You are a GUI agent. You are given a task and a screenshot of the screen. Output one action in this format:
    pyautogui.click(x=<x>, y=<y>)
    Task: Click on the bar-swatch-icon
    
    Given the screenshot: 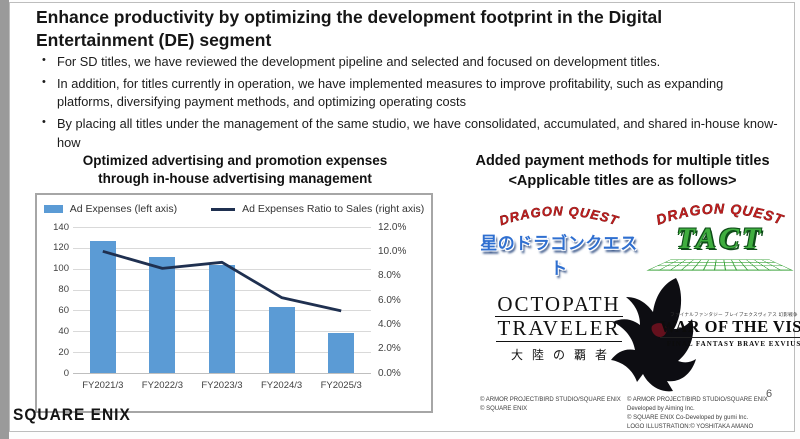 What is the action you would take?
    pyautogui.click(x=53, y=209)
    